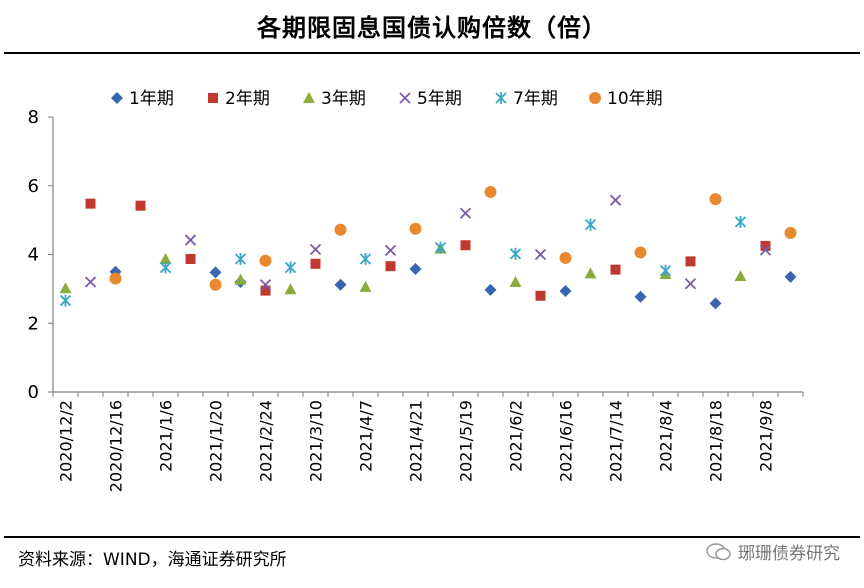 The width and height of the screenshot is (864, 588). I want to click on x-tick-label: 2021/6/16, so click(566, 441).